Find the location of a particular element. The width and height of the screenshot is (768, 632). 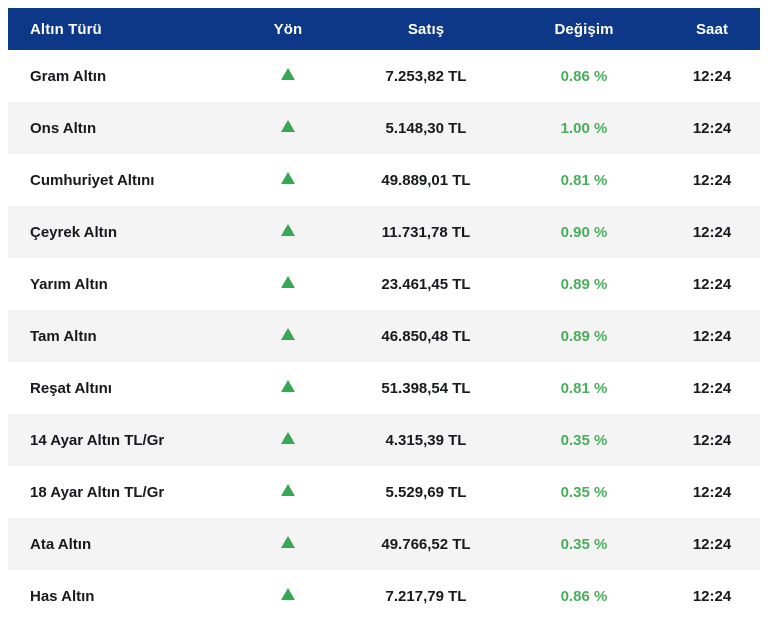

table-header: Altın Türü Yön Satış Değişim Saat is located at coordinates (384, 29).